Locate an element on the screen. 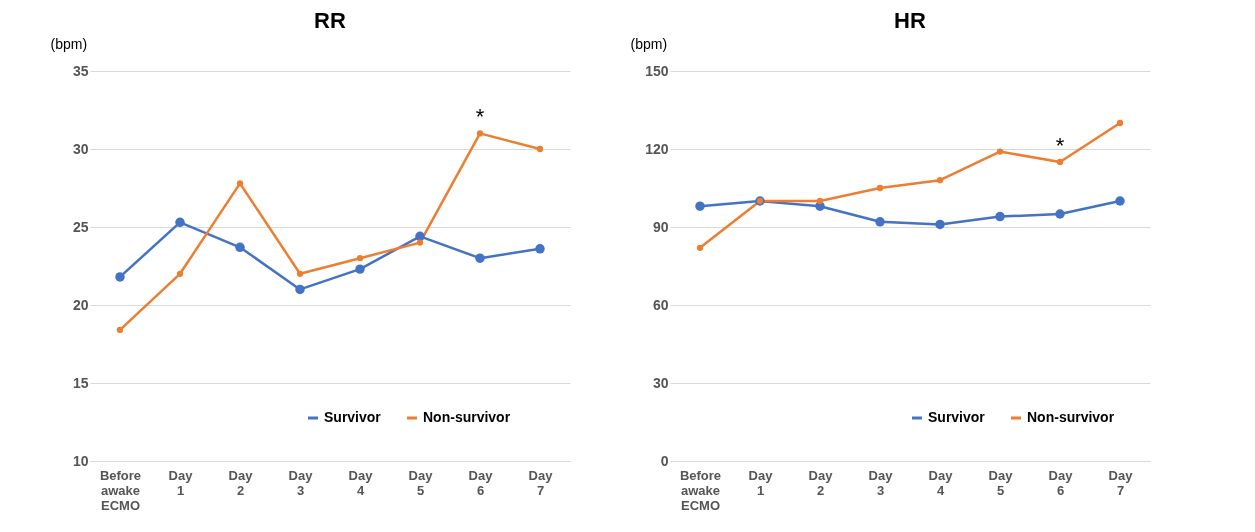  y-tick-label: 150 is located at coordinates (657, 70).